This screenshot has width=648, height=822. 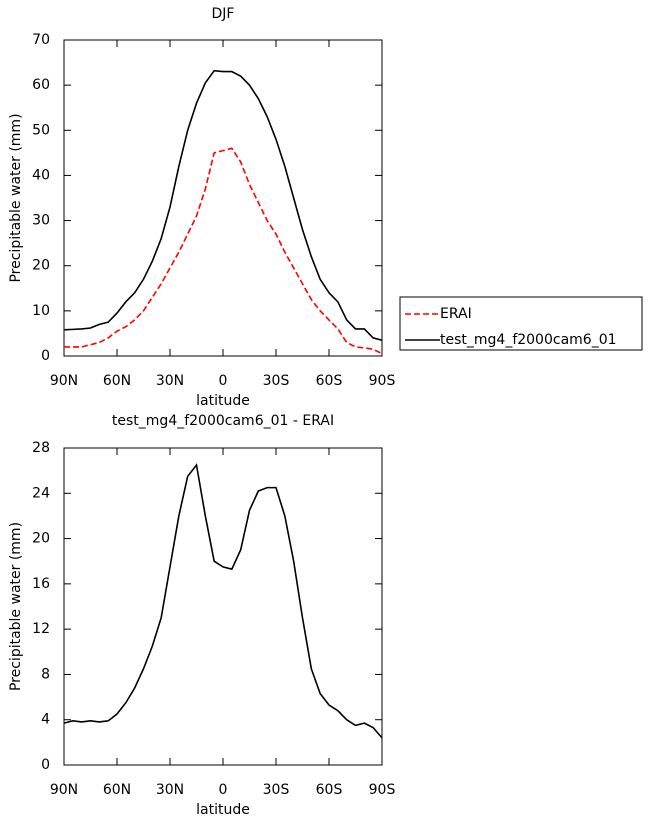 What do you see at coordinates (41, 448) in the screenshot?
I see `y-tick-label: 28` at bounding box center [41, 448].